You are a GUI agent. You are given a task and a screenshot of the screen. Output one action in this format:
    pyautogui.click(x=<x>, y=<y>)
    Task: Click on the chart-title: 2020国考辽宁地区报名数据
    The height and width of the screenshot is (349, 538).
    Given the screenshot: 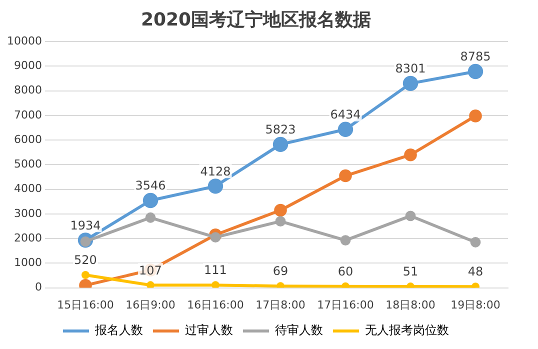 What is the action you would take?
    pyautogui.click(x=256, y=19)
    